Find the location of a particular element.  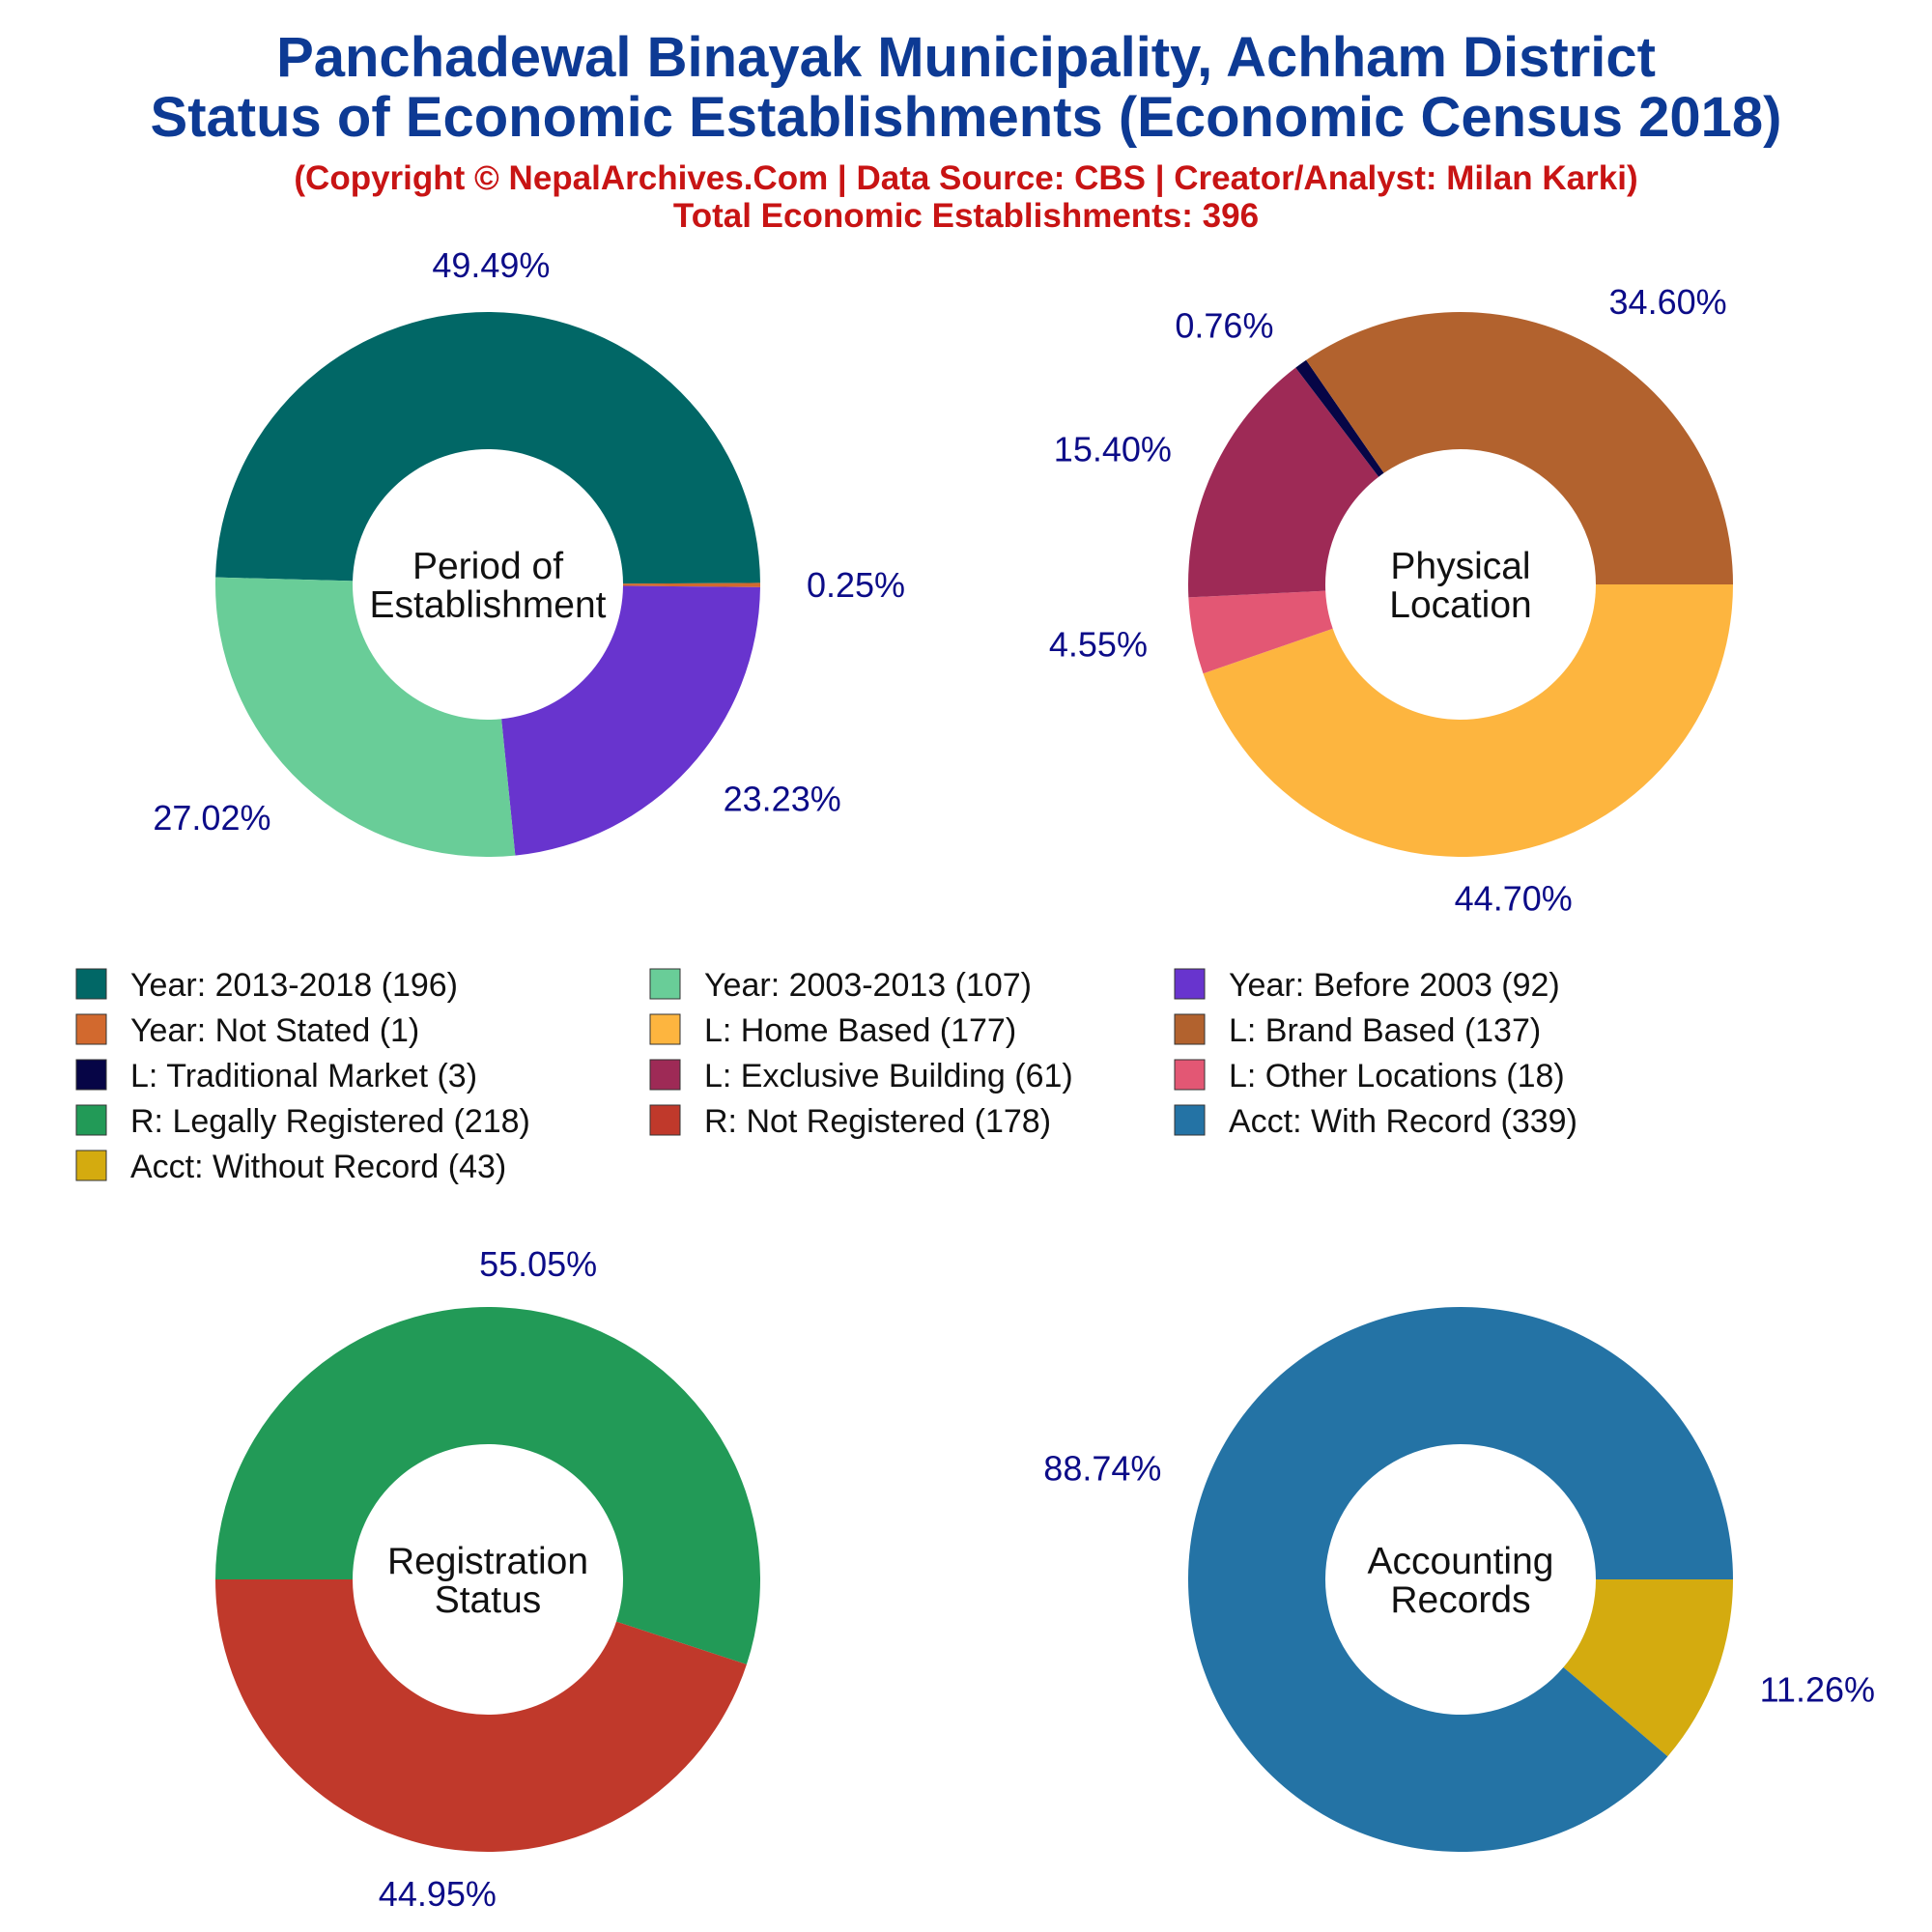

pct-label-4-2: 88.74% is located at coordinates (1102, 1469).